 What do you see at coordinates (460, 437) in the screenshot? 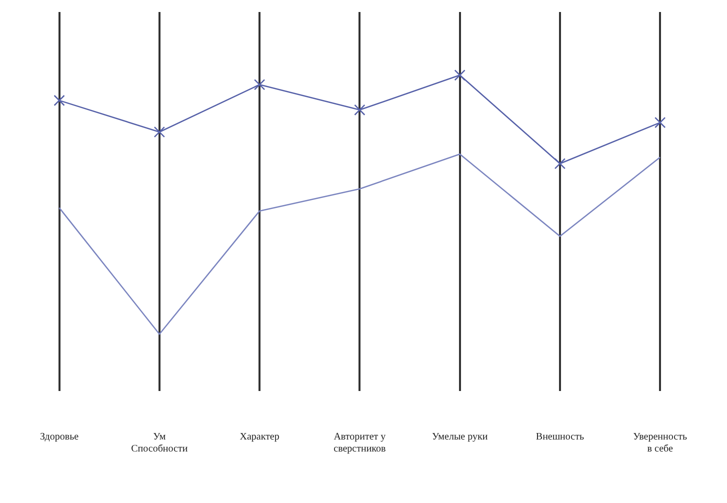
I see `x-tick-label: Умелые руки` at bounding box center [460, 437].